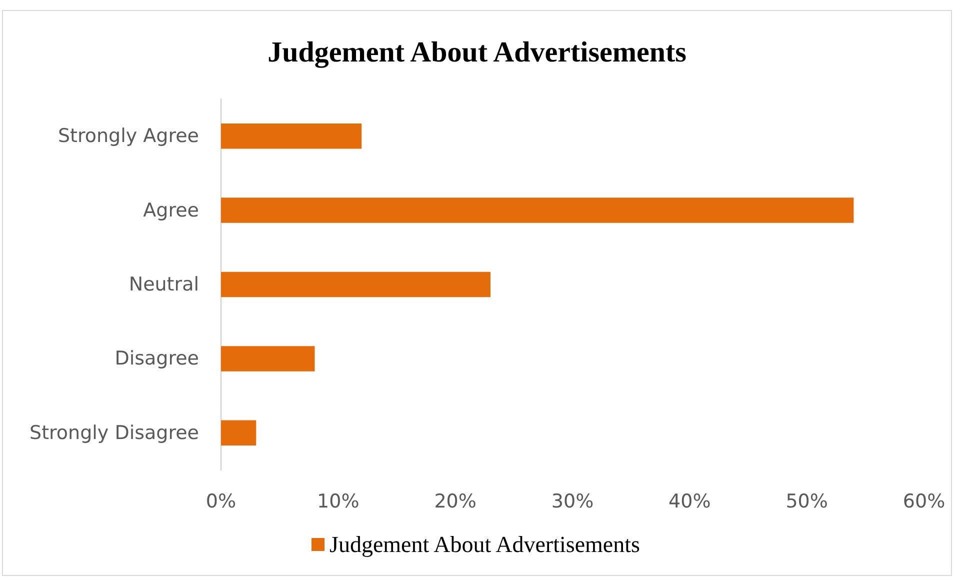 This screenshot has width=957, height=580. What do you see at coordinates (163, 285) in the screenshot?
I see `y-tick-label: Neutral` at bounding box center [163, 285].